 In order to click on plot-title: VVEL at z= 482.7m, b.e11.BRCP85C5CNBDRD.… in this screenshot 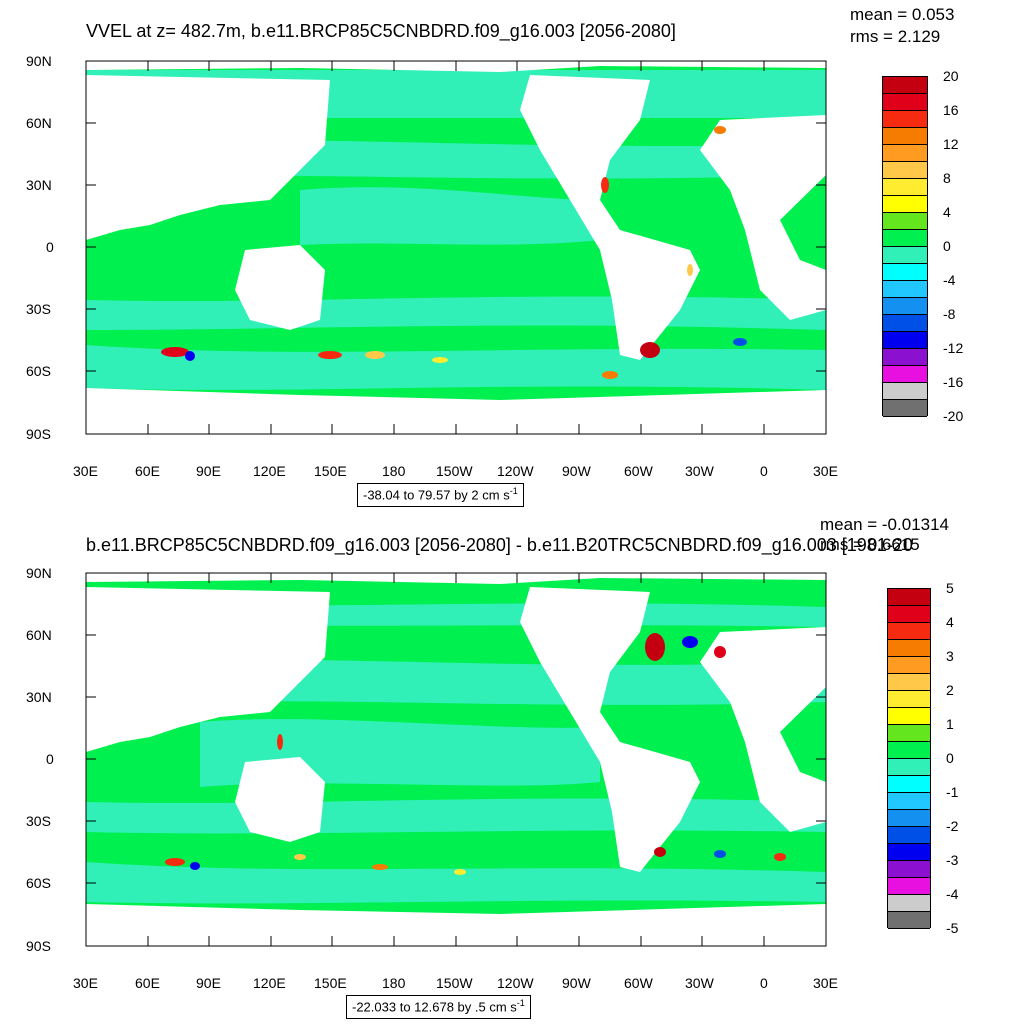, I will do `click(381, 31)`.